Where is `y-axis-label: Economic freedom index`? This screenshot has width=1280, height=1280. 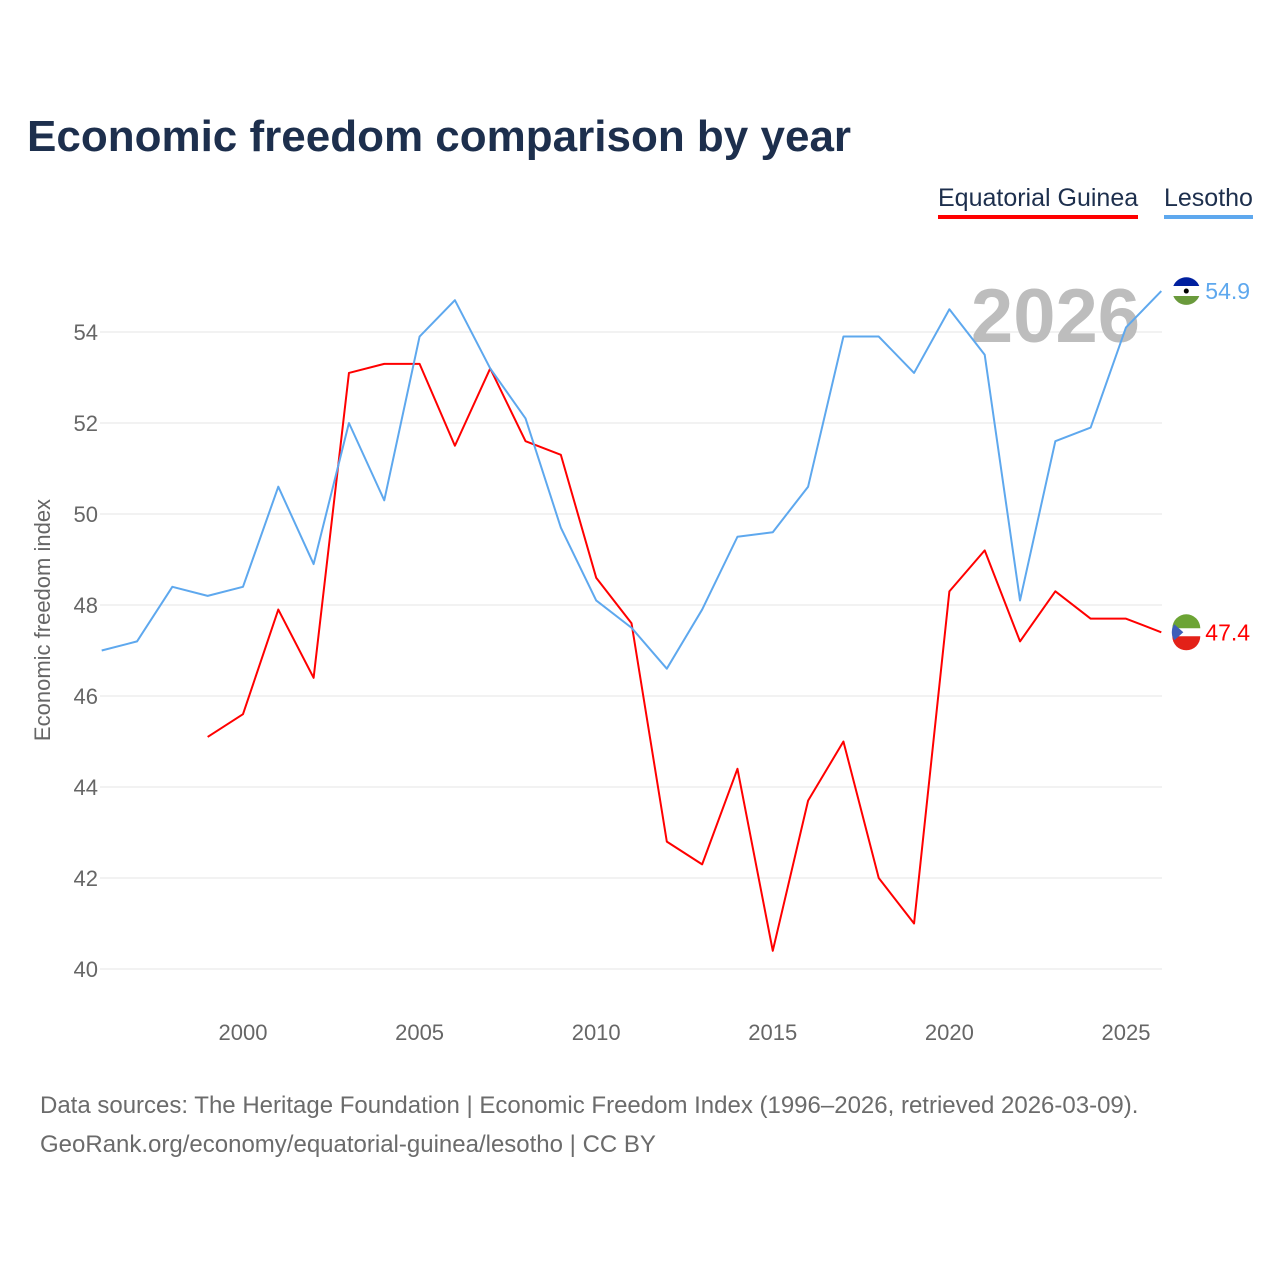 y-axis-label: Economic freedom index is located at coordinates (42, 620).